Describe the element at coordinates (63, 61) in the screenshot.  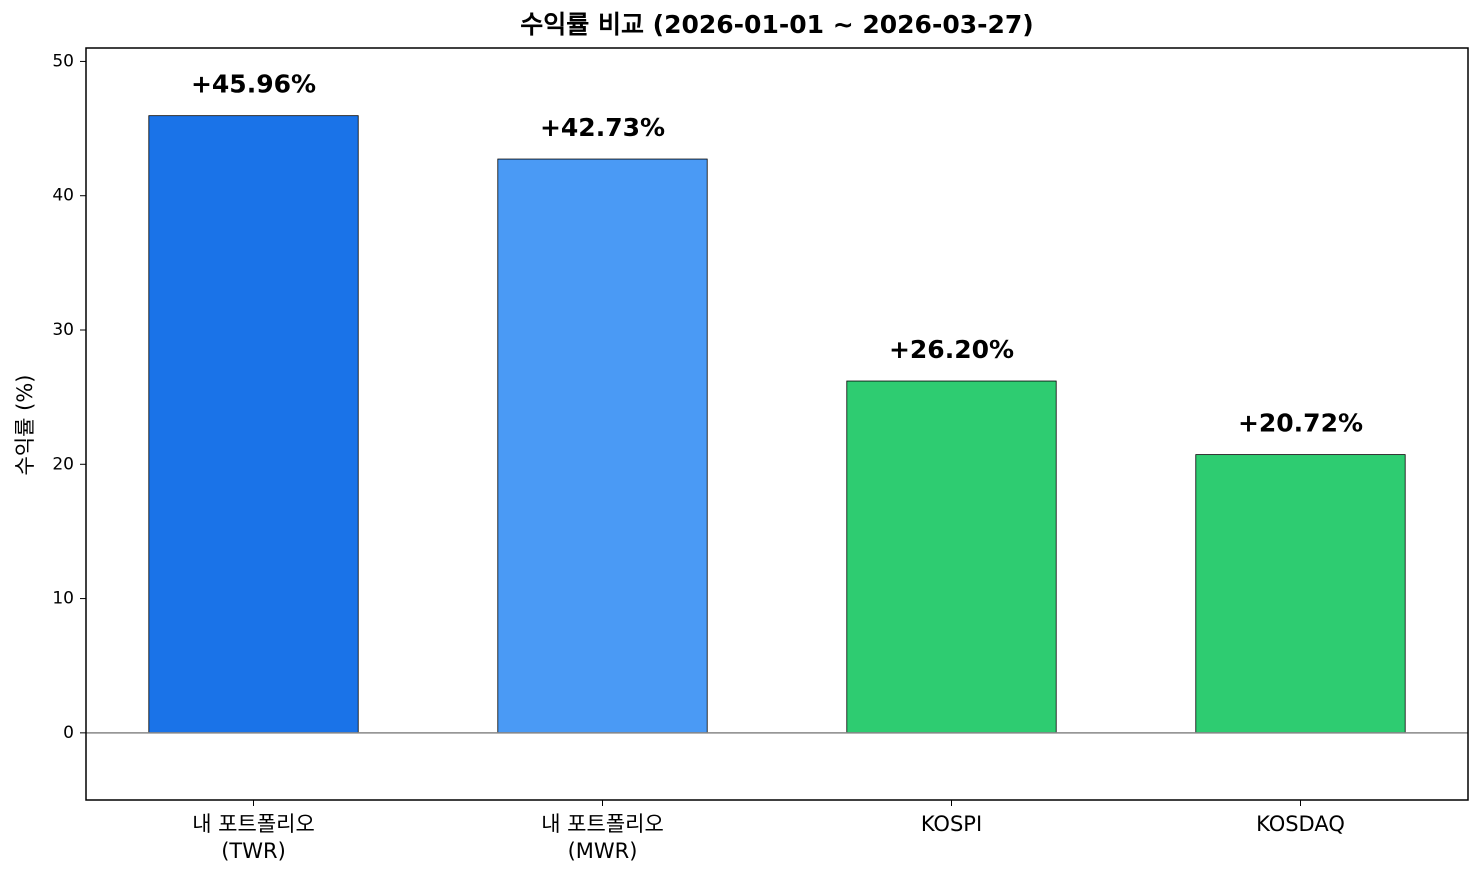
I see `y-tick-label: 50` at that location.